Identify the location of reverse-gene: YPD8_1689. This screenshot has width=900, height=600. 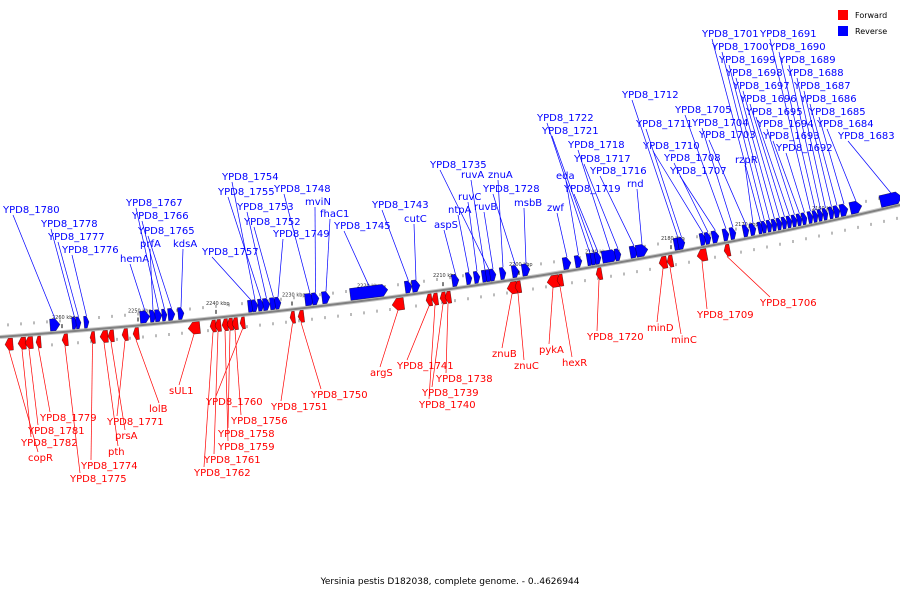
(807, 132).